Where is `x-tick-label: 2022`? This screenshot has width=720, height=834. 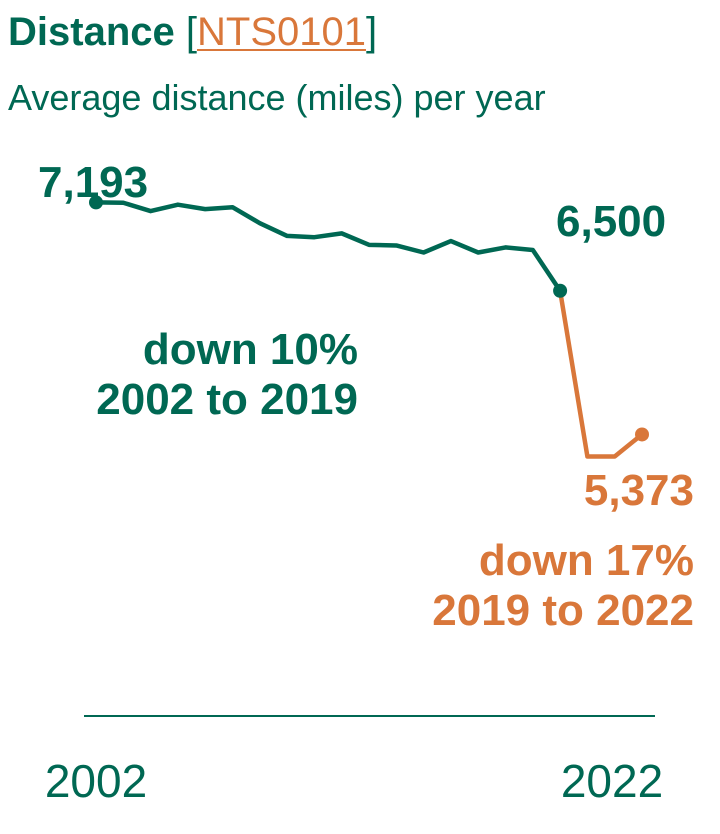 x-tick-label: 2022 is located at coordinates (612, 781).